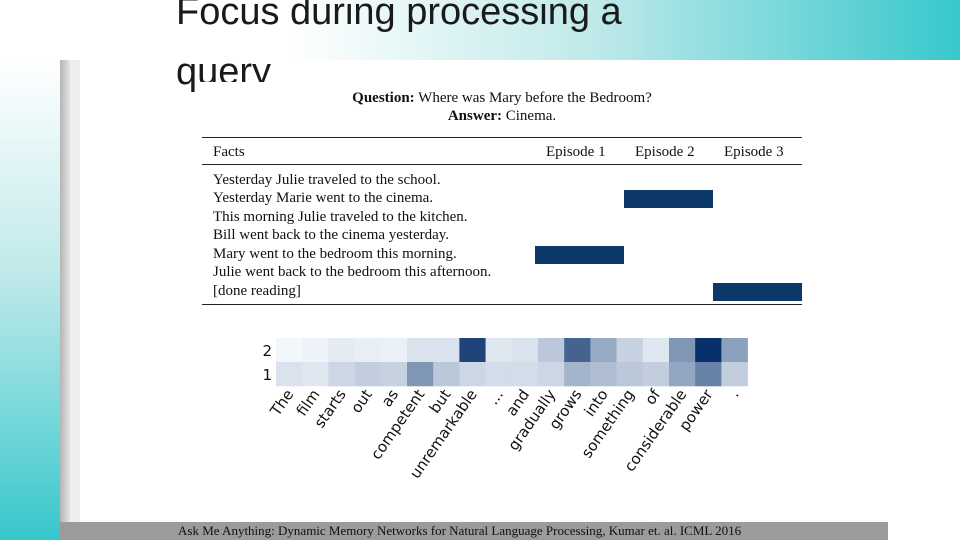 The height and width of the screenshot is (540, 960). Describe the element at coordinates (267, 351) in the screenshot. I see `heatmap-row-label: 2` at that location.